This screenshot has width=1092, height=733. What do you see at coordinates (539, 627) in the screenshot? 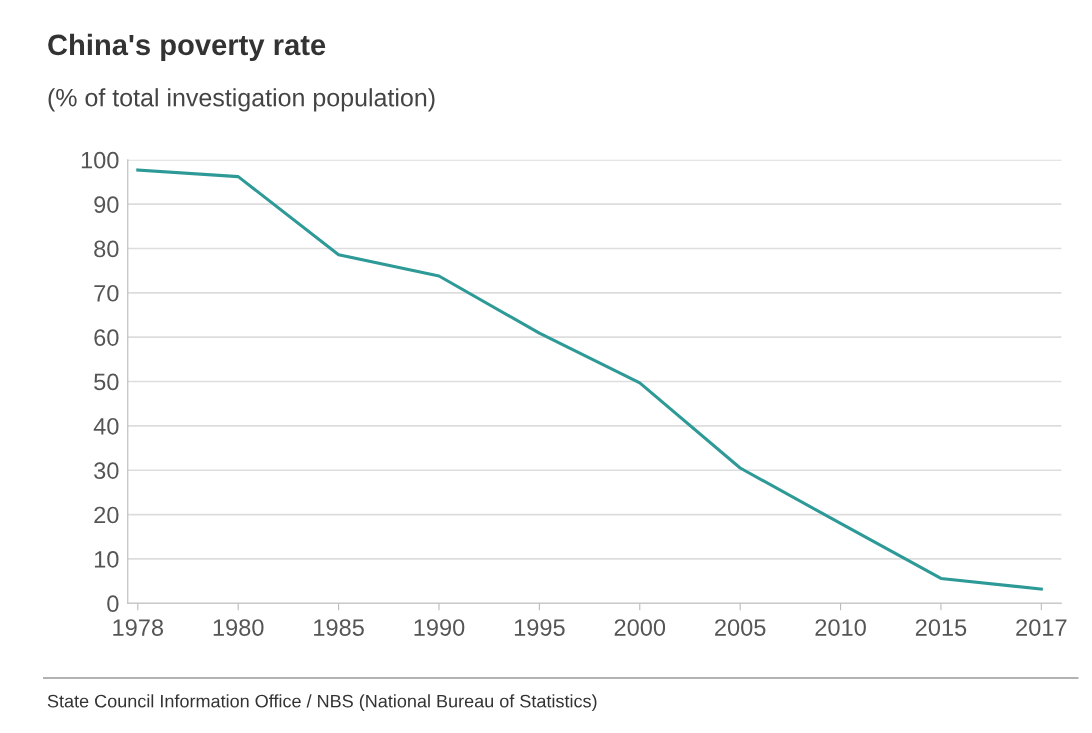
I see `x-tick-label: 1995` at bounding box center [539, 627].